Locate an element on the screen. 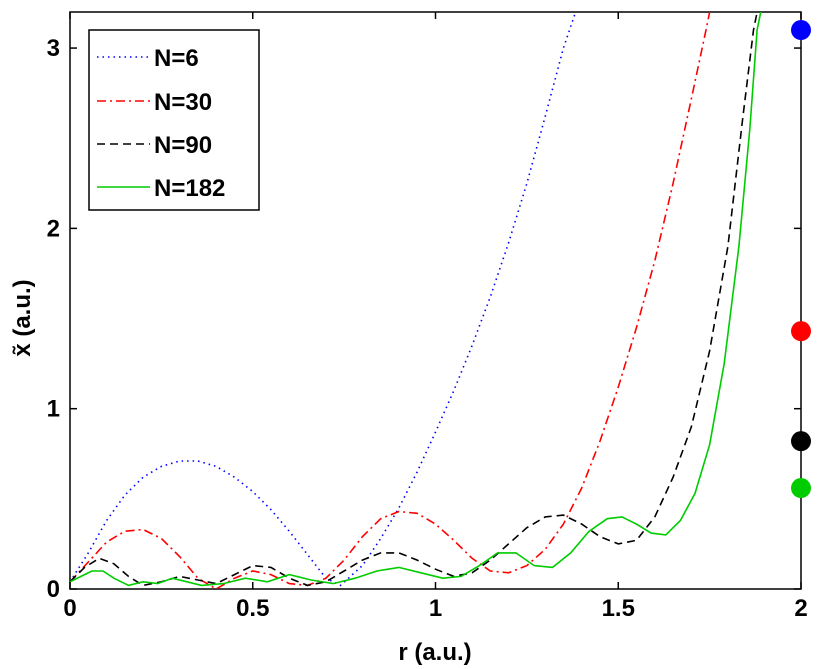  legend-box is located at coordinates (174, 120).